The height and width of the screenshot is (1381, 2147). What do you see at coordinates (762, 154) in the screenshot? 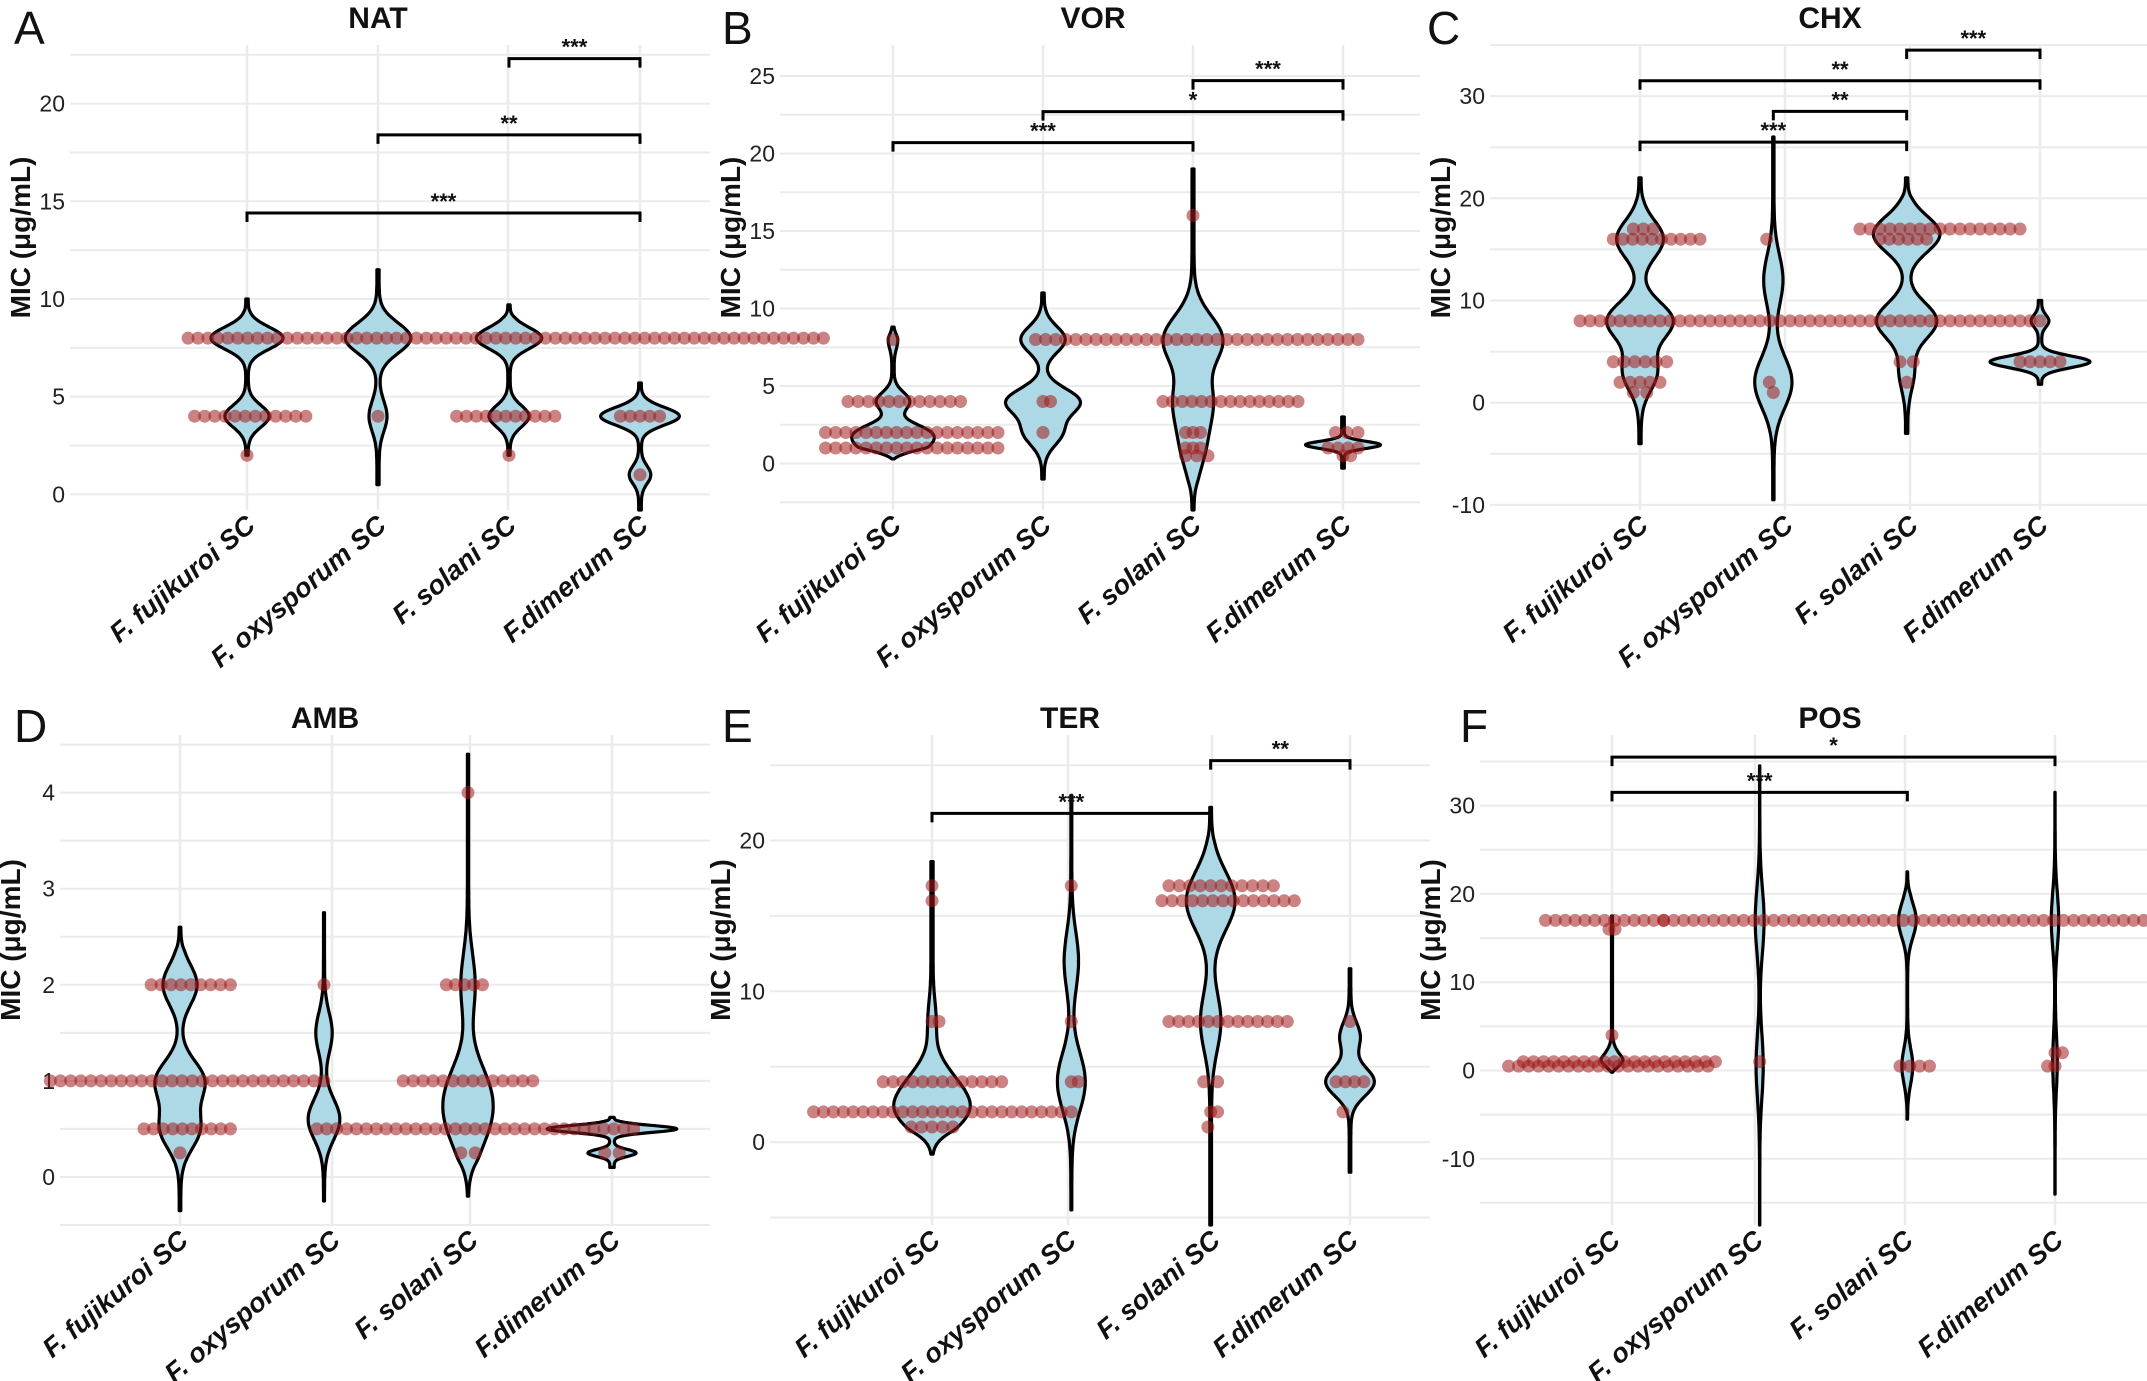
I see `y-tick-label: 20` at bounding box center [762, 154].